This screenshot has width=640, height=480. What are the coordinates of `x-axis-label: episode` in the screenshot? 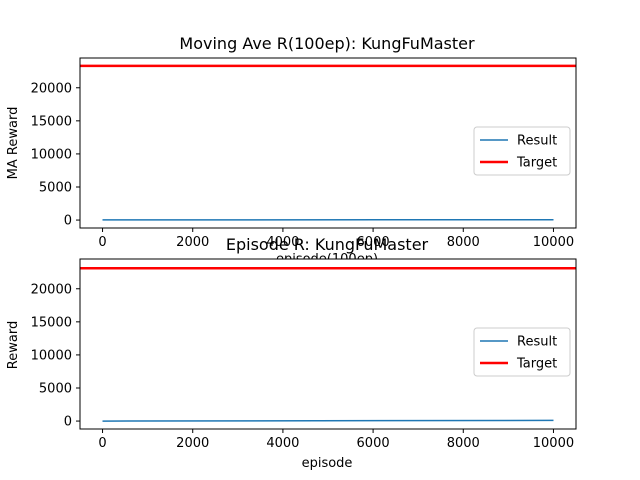 It's located at (327, 463).